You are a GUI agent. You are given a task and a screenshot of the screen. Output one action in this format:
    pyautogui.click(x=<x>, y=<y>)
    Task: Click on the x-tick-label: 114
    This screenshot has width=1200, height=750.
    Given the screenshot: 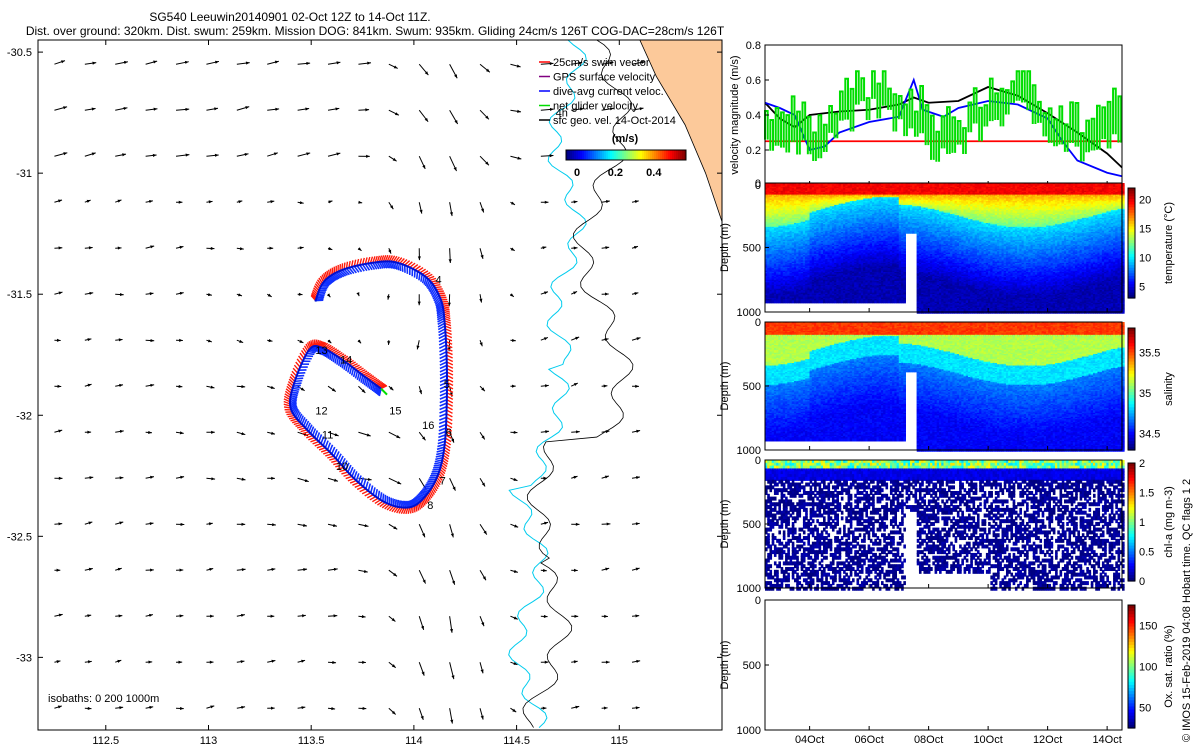 What is the action you would take?
    pyautogui.click(x=414, y=741)
    